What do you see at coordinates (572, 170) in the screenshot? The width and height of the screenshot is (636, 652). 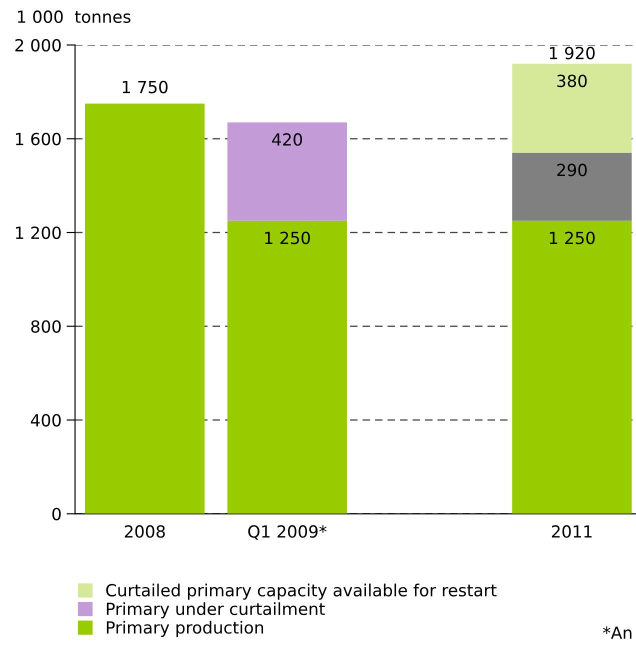 I see `data-label: 290` at bounding box center [572, 170].